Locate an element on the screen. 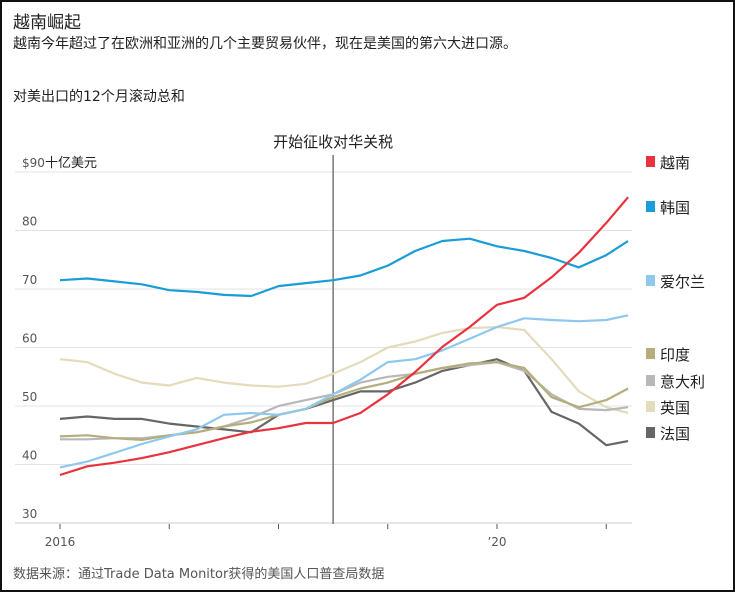 Image resolution: width=735 pixels, height=592 pixels. tariff-annotation-label: 开始征收对华关税 is located at coordinates (333, 142).